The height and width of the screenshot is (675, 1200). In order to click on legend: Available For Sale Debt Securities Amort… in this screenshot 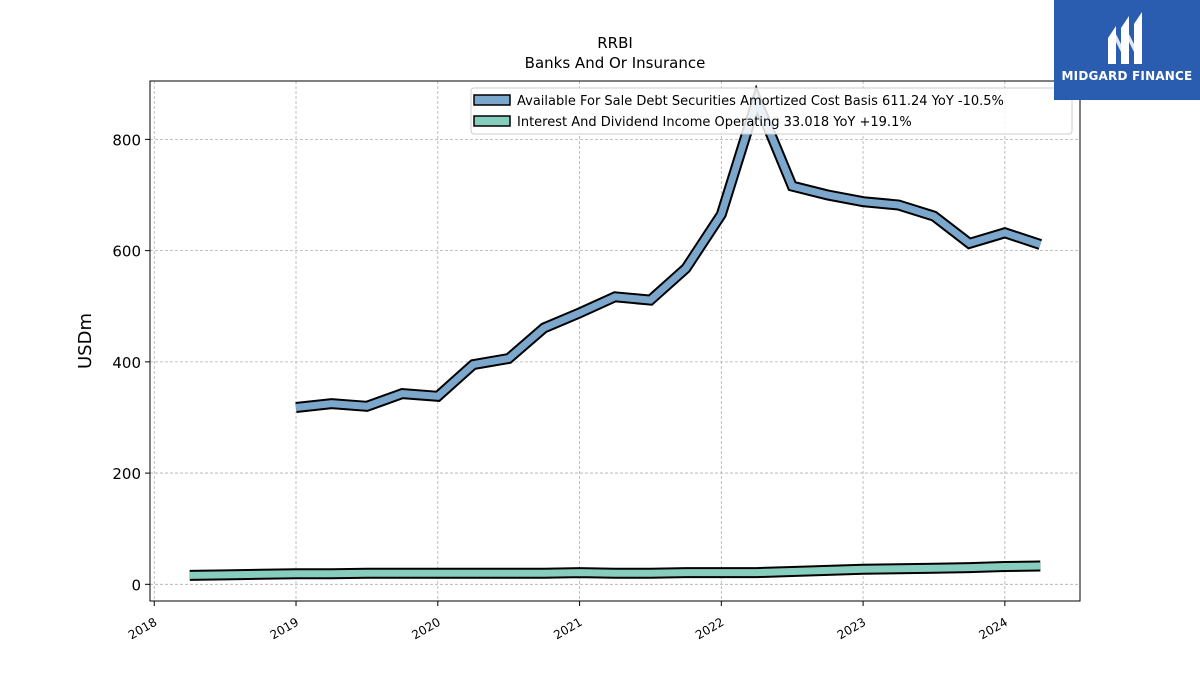, I will do `click(771, 111)`.